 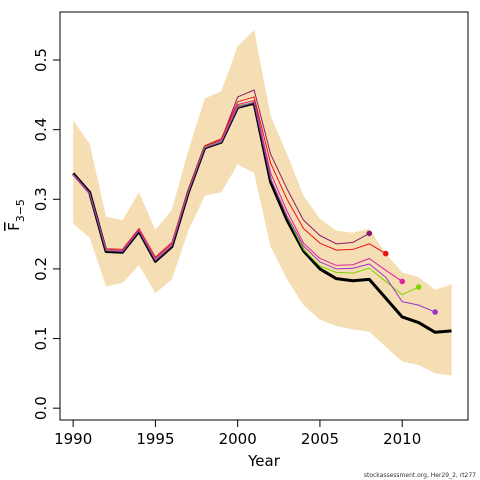 I want to click on y-tick-label: 0.3, so click(x=41, y=199).